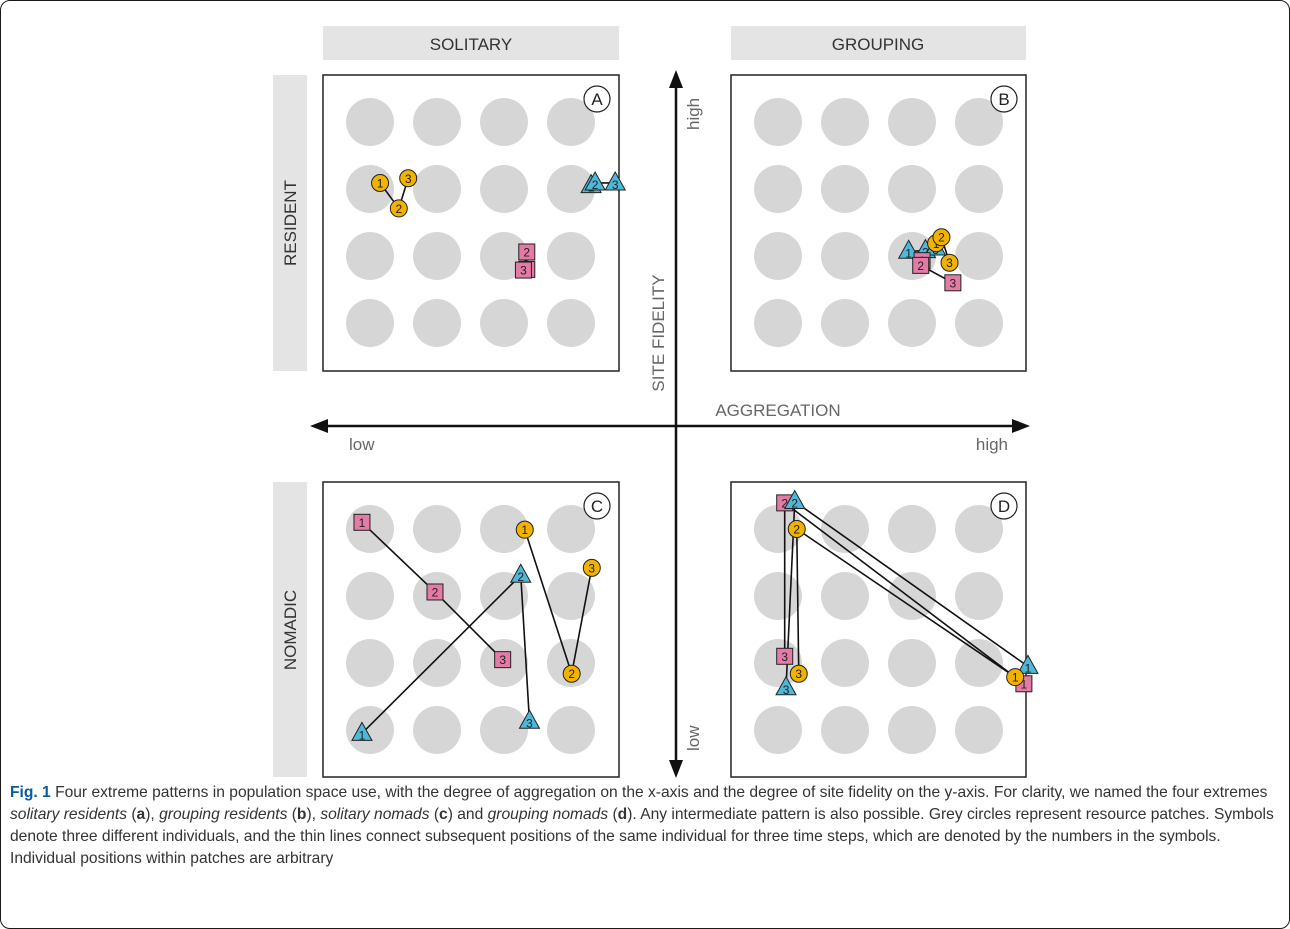 This screenshot has width=1290, height=929. What do you see at coordinates (622, 814) in the screenshot?
I see `caption-panel-ref-d: d` at bounding box center [622, 814].